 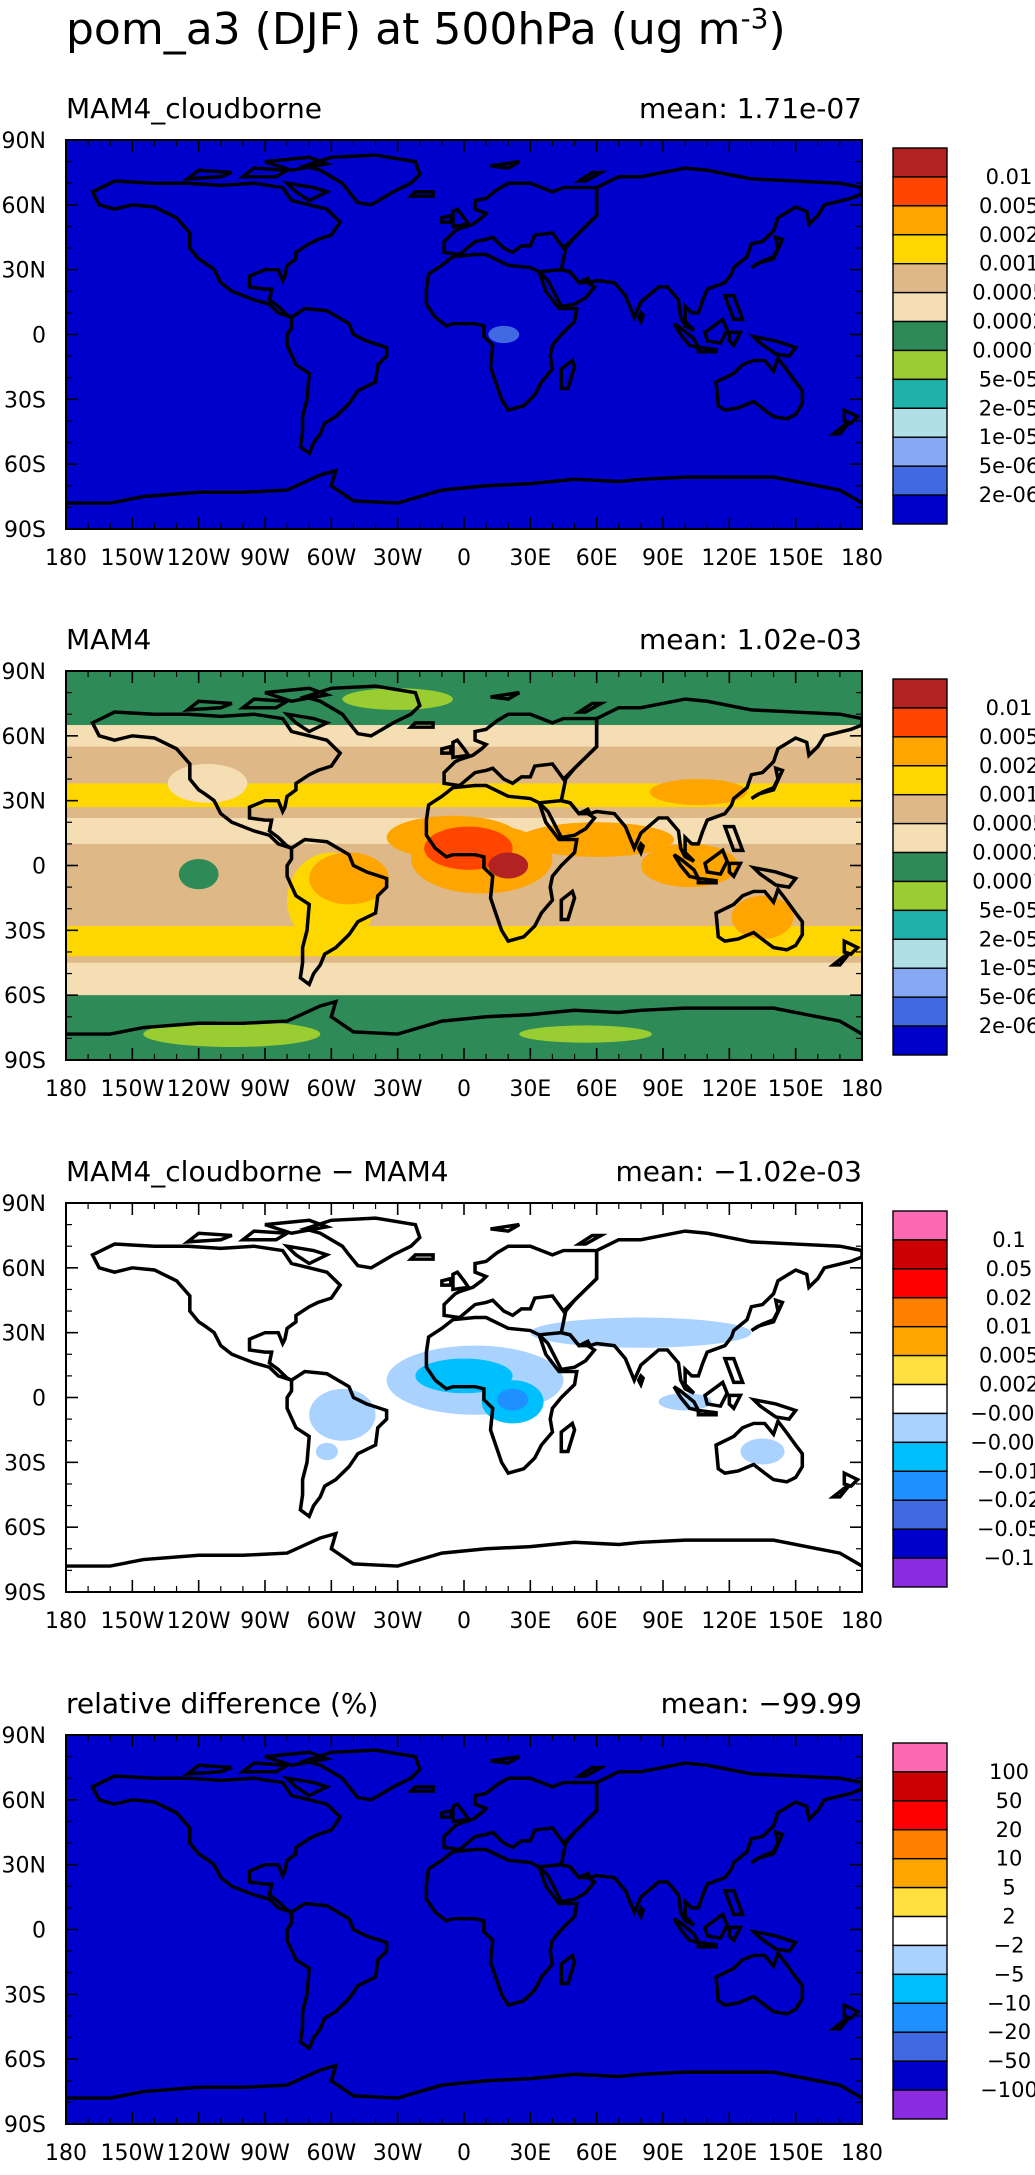 What do you see at coordinates (207, 783) in the screenshot?
I see `contour-west-us-pale` at bounding box center [207, 783].